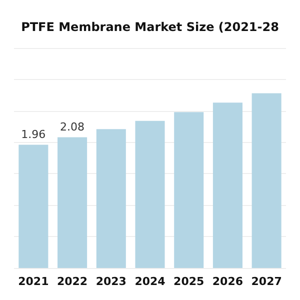 The width and height of the screenshot is (300, 300). Describe the element at coordinates (72, 281) in the screenshot. I see `x-tick-label: 2022` at that location.